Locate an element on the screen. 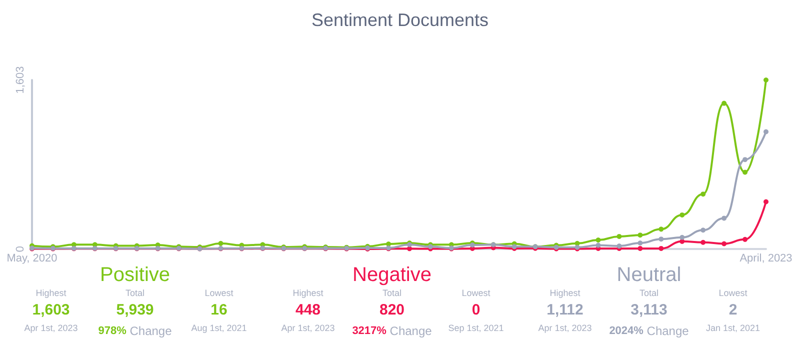 The image size is (800, 349). chart-title: Sentiment Documents is located at coordinates (400, 20).